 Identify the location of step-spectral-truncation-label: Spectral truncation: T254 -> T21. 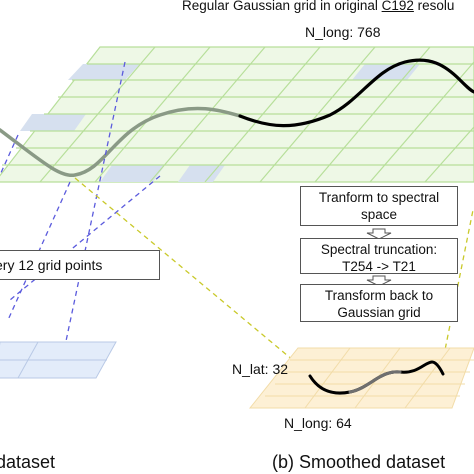
(379, 258).